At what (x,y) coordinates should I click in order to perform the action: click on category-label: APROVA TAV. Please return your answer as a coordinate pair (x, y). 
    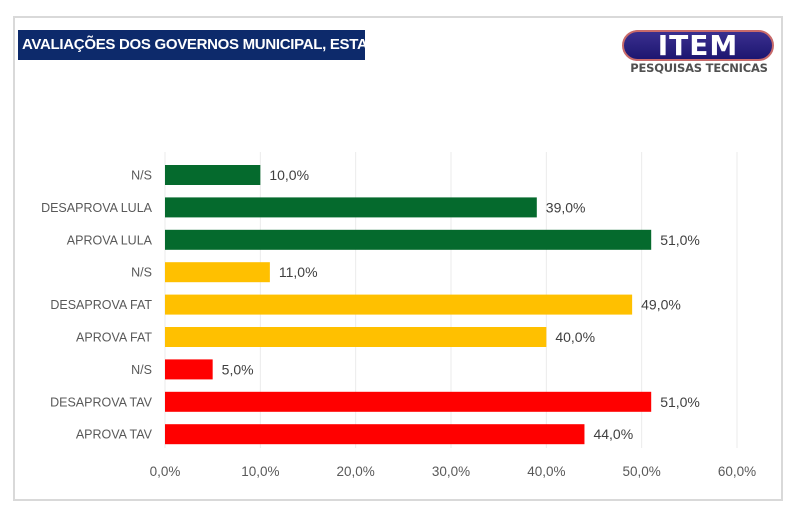
    Looking at the image, I should click on (114, 435).